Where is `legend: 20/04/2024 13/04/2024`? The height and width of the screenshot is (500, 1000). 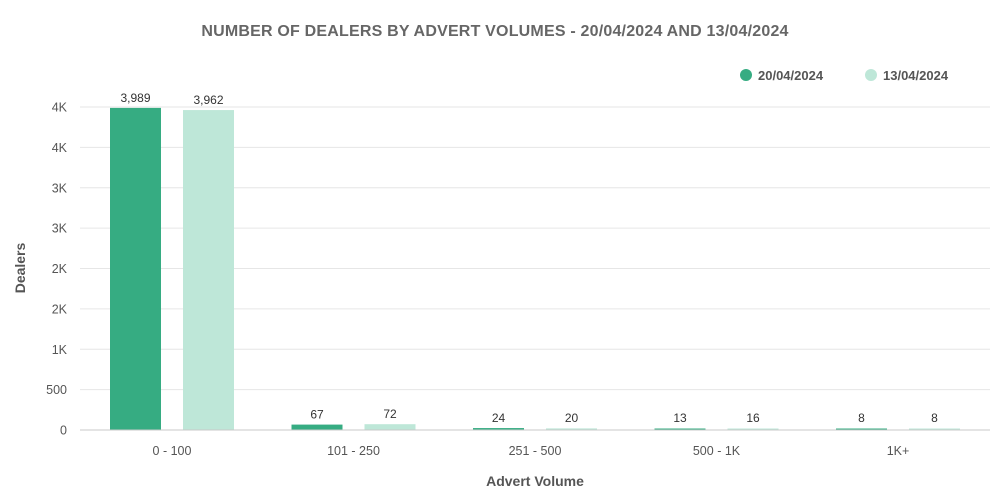 legend: 20/04/2024 13/04/2024 is located at coordinates (844, 75).